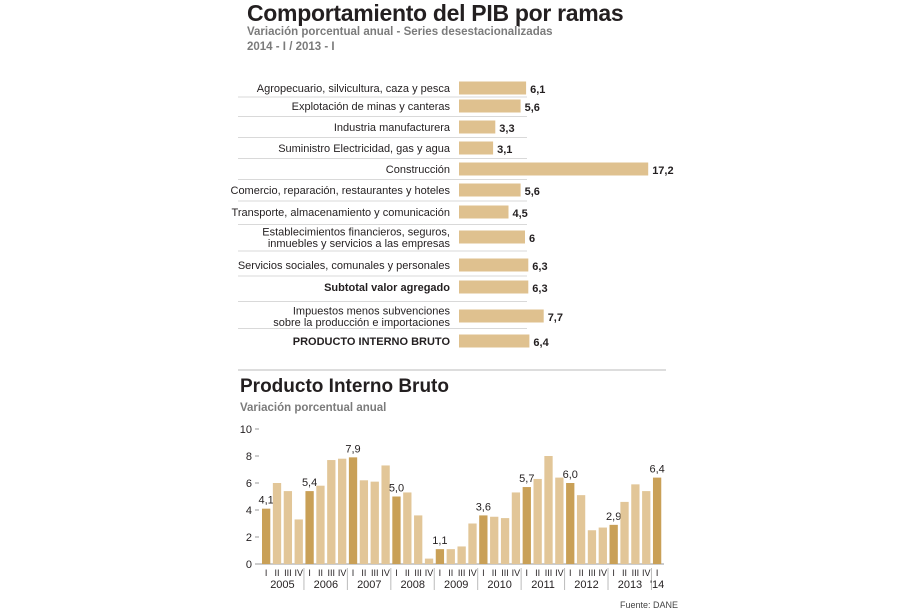 The height and width of the screenshot is (613, 920). Describe the element at coordinates (435, 13) in the screenshot. I see `chart-title: Comportamiento del PIB por ramas` at that location.